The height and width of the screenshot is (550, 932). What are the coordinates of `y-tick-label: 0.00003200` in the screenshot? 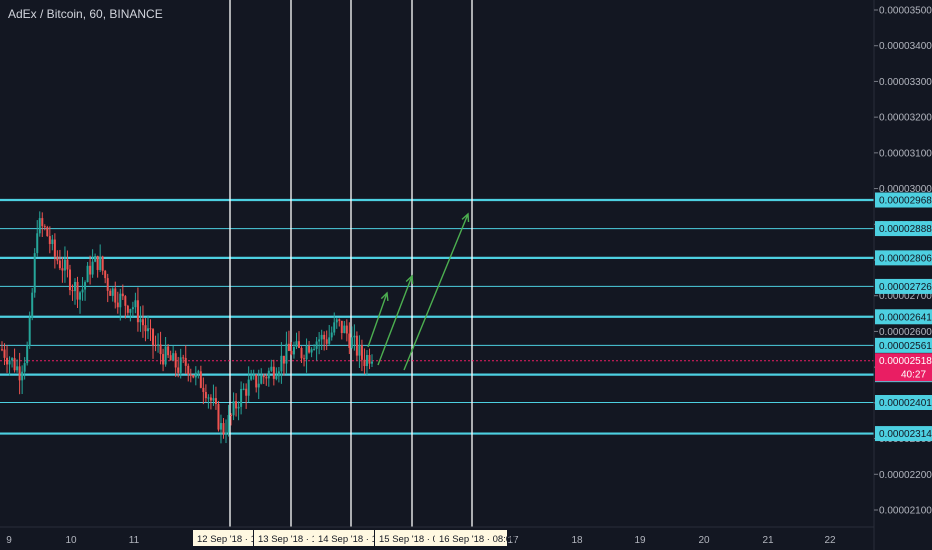 It's located at (905, 118).